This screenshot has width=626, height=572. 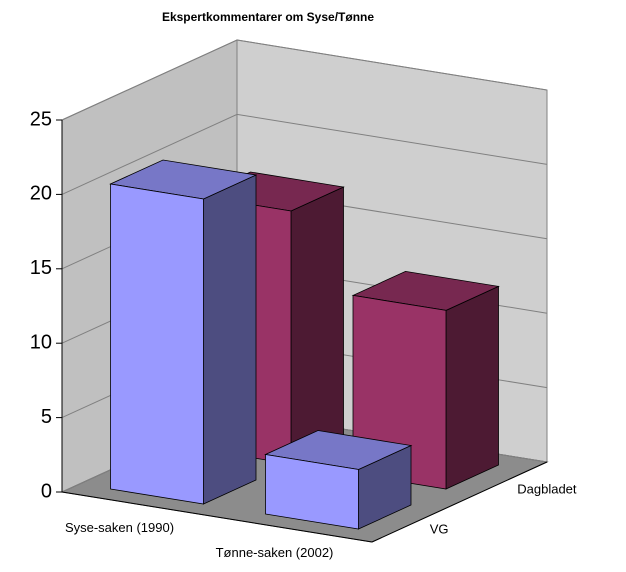 I want to click on y-tick-label: 20, so click(x=41, y=194).